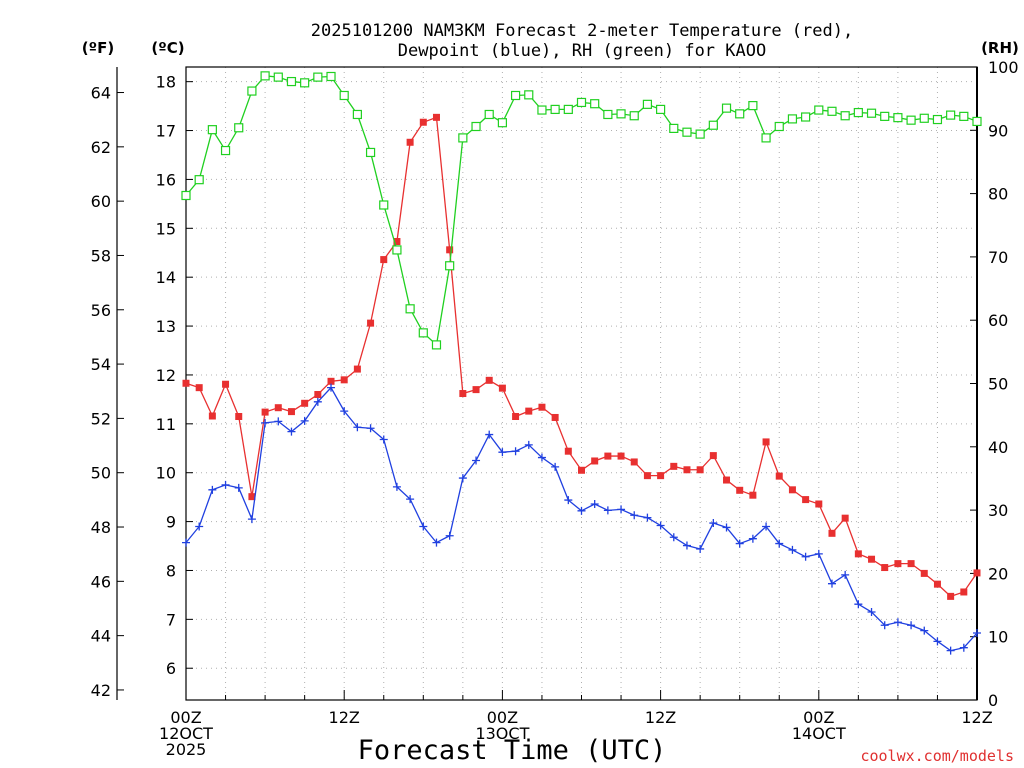 The image size is (1024, 768). What do you see at coordinates (101, 93) in the screenshot?
I see `fahrenheit-tick-label: 64` at bounding box center [101, 93].